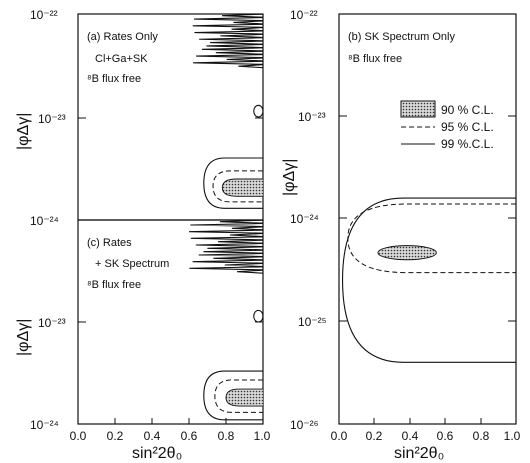 This screenshot has width=530, height=463. I want to click on panel-c-label: ⁸B flux free, so click(114, 285).